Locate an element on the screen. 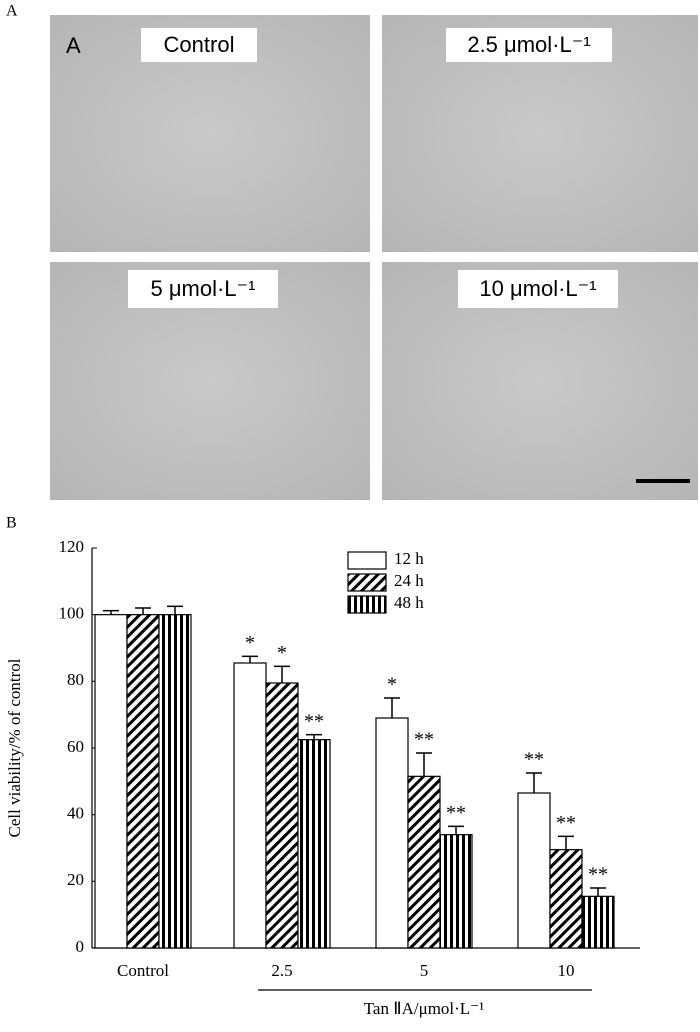 The height and width of the screenshot is (1032, 700). x-axis-title: Tan ⅡA/μmol·L⁻¹ is located at coordinates (424, 1008).